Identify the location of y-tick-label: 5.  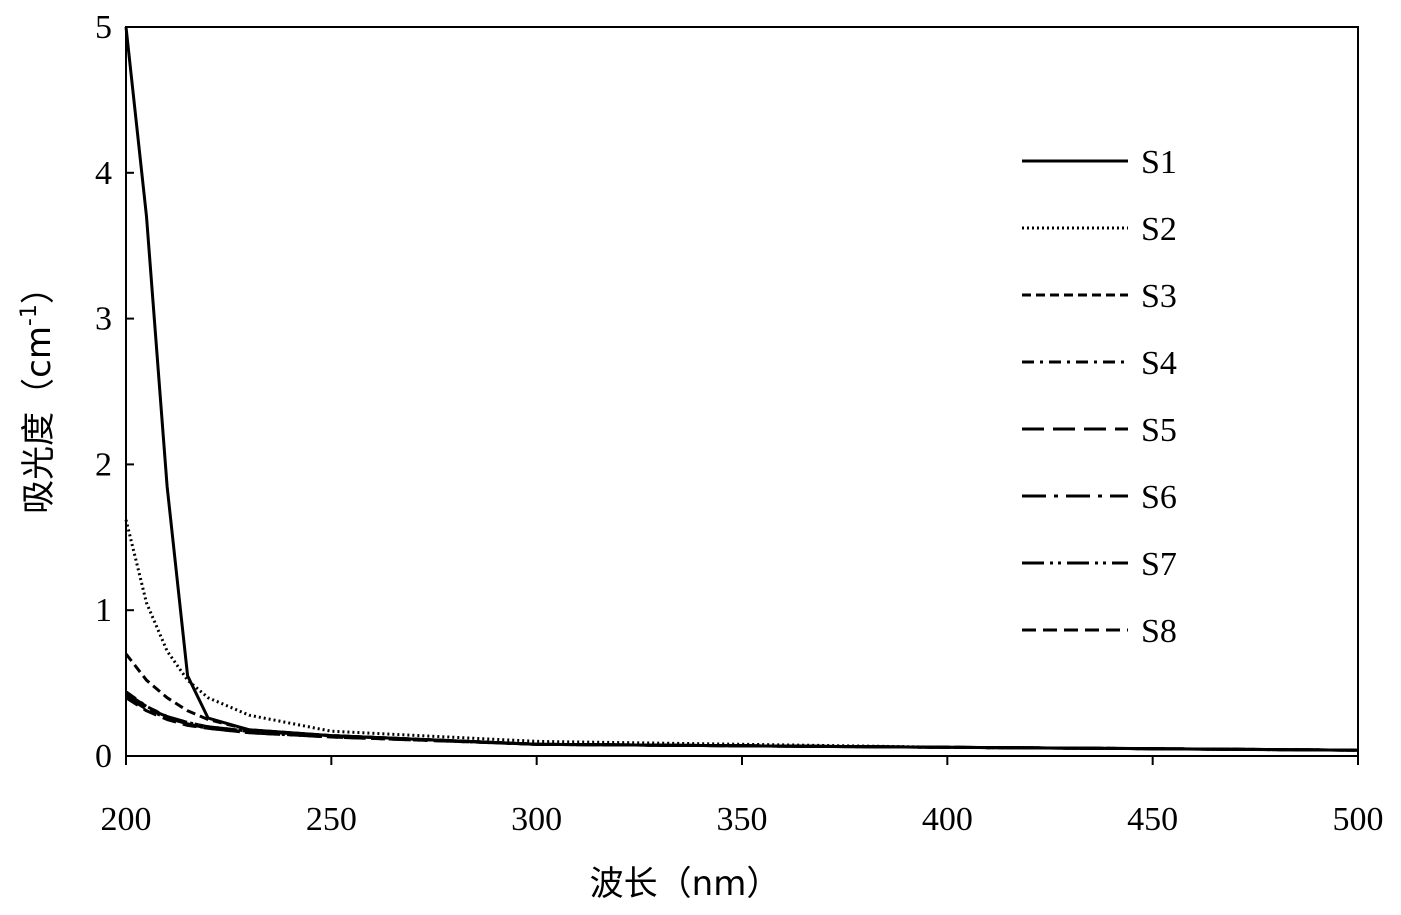
(103, 27).